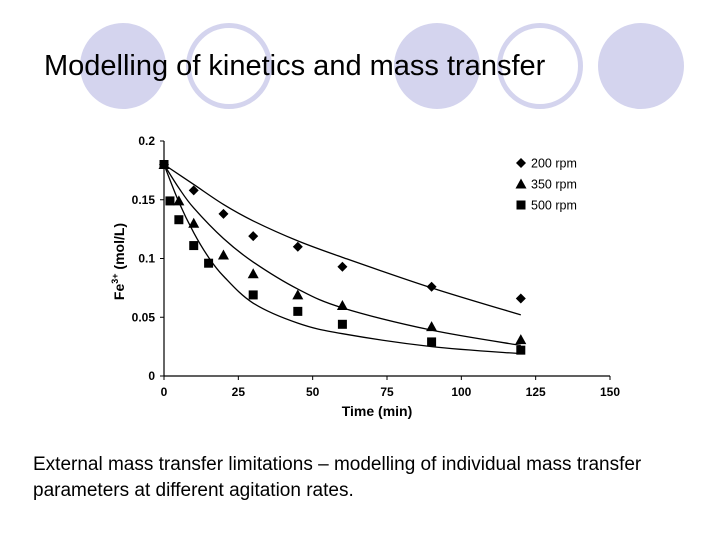 The image size is (720, 540). What do you see at coordinates (164, 392) in the screenshot?
I see `x-tick-label: 0` at bounding box center [164, 392].